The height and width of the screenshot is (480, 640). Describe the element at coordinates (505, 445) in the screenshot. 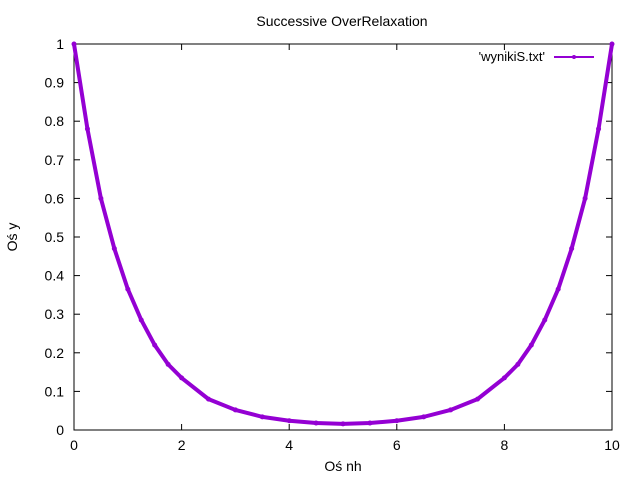

I see `x-tick-label: 8` at that location.